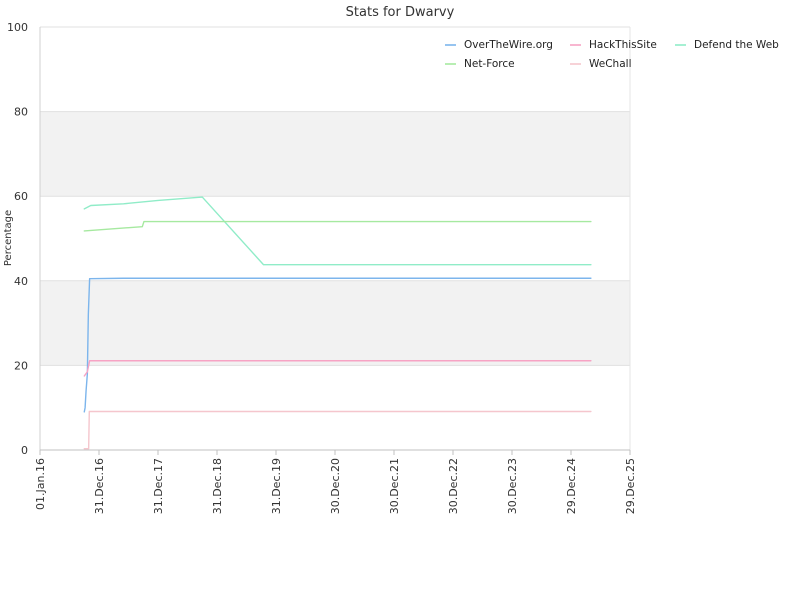  I want to click on x-tick-label: 30.Dec.22, so click(453, 486).